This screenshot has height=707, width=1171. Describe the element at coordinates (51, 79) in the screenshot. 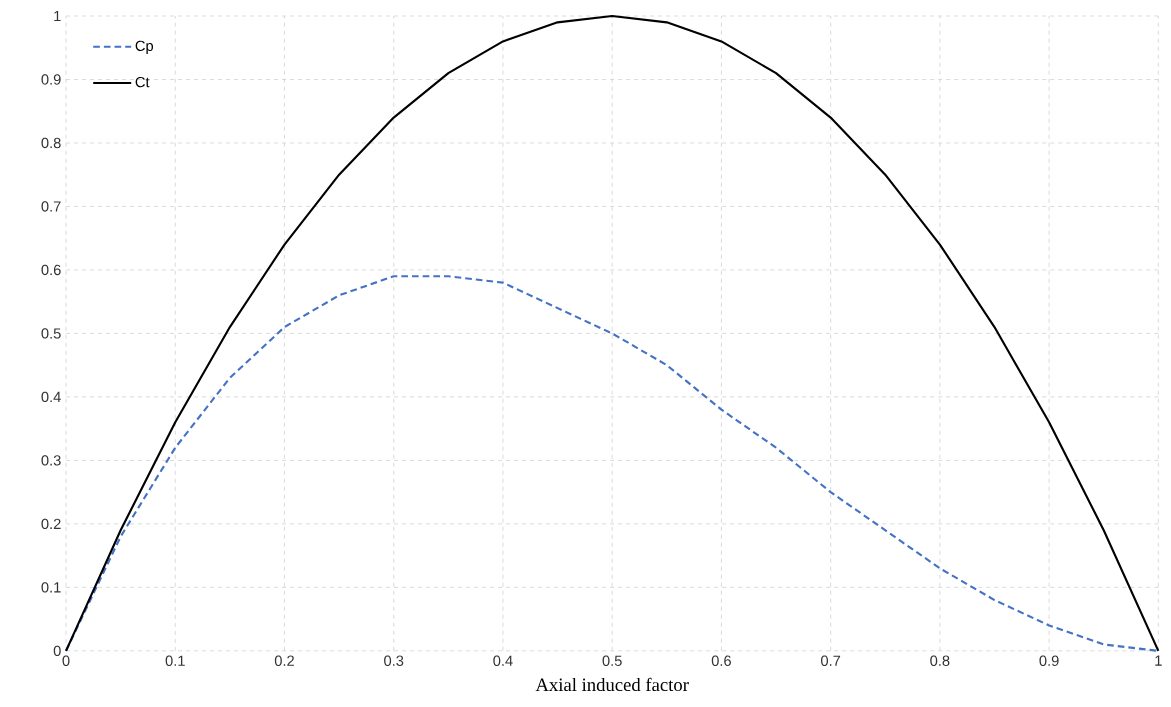

I see `y-tick-label: 0.9` at that location.